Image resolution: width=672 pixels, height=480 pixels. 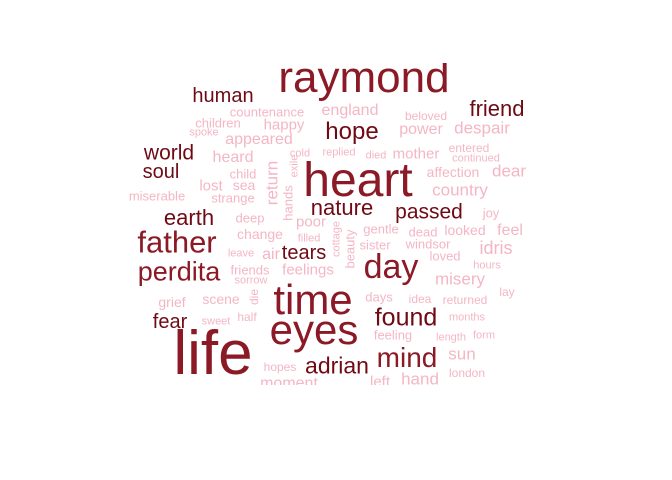 What do you see at coordinates (244, 185) in the screenshot?
I see `word-sea: sea` at bounding box center [244, 185].